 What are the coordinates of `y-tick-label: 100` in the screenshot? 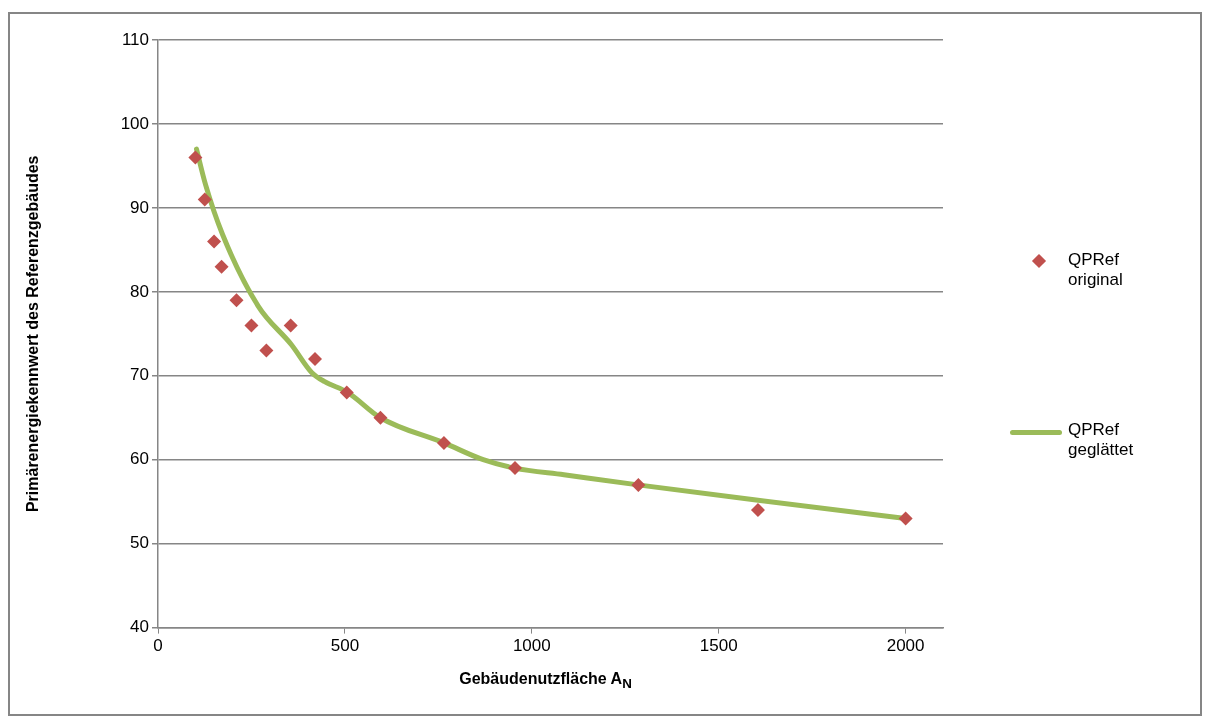 It's located at (134, 123).